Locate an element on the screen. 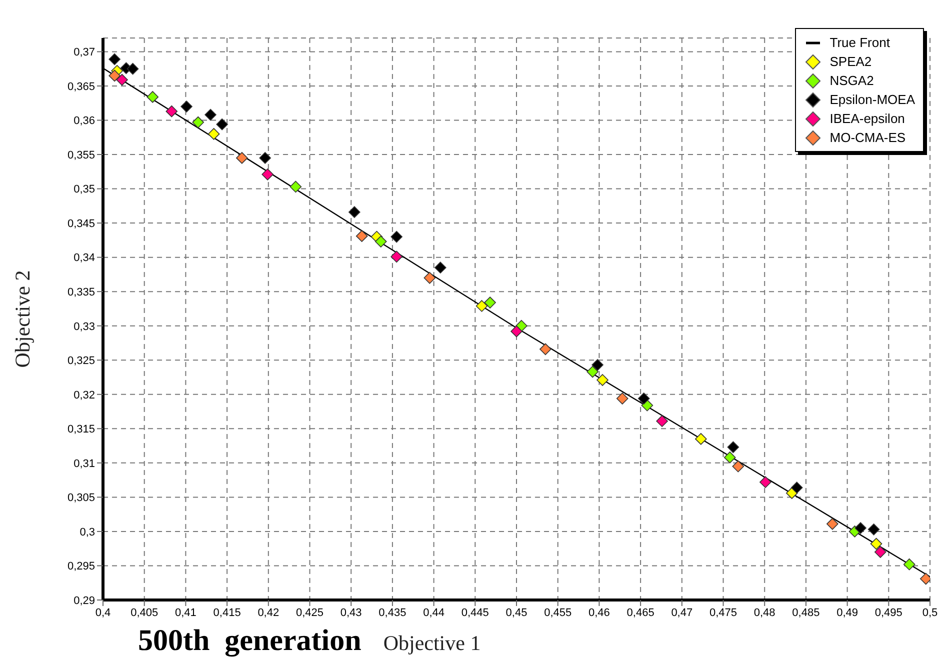  y-tick-label: 0,345 is located at coordinates (81, 224).